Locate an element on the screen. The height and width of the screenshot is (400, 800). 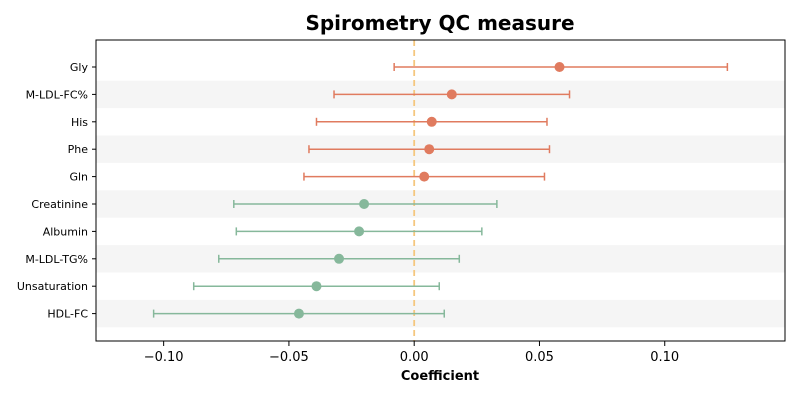
y-tick-label: His is located at coordinates (79, 122).